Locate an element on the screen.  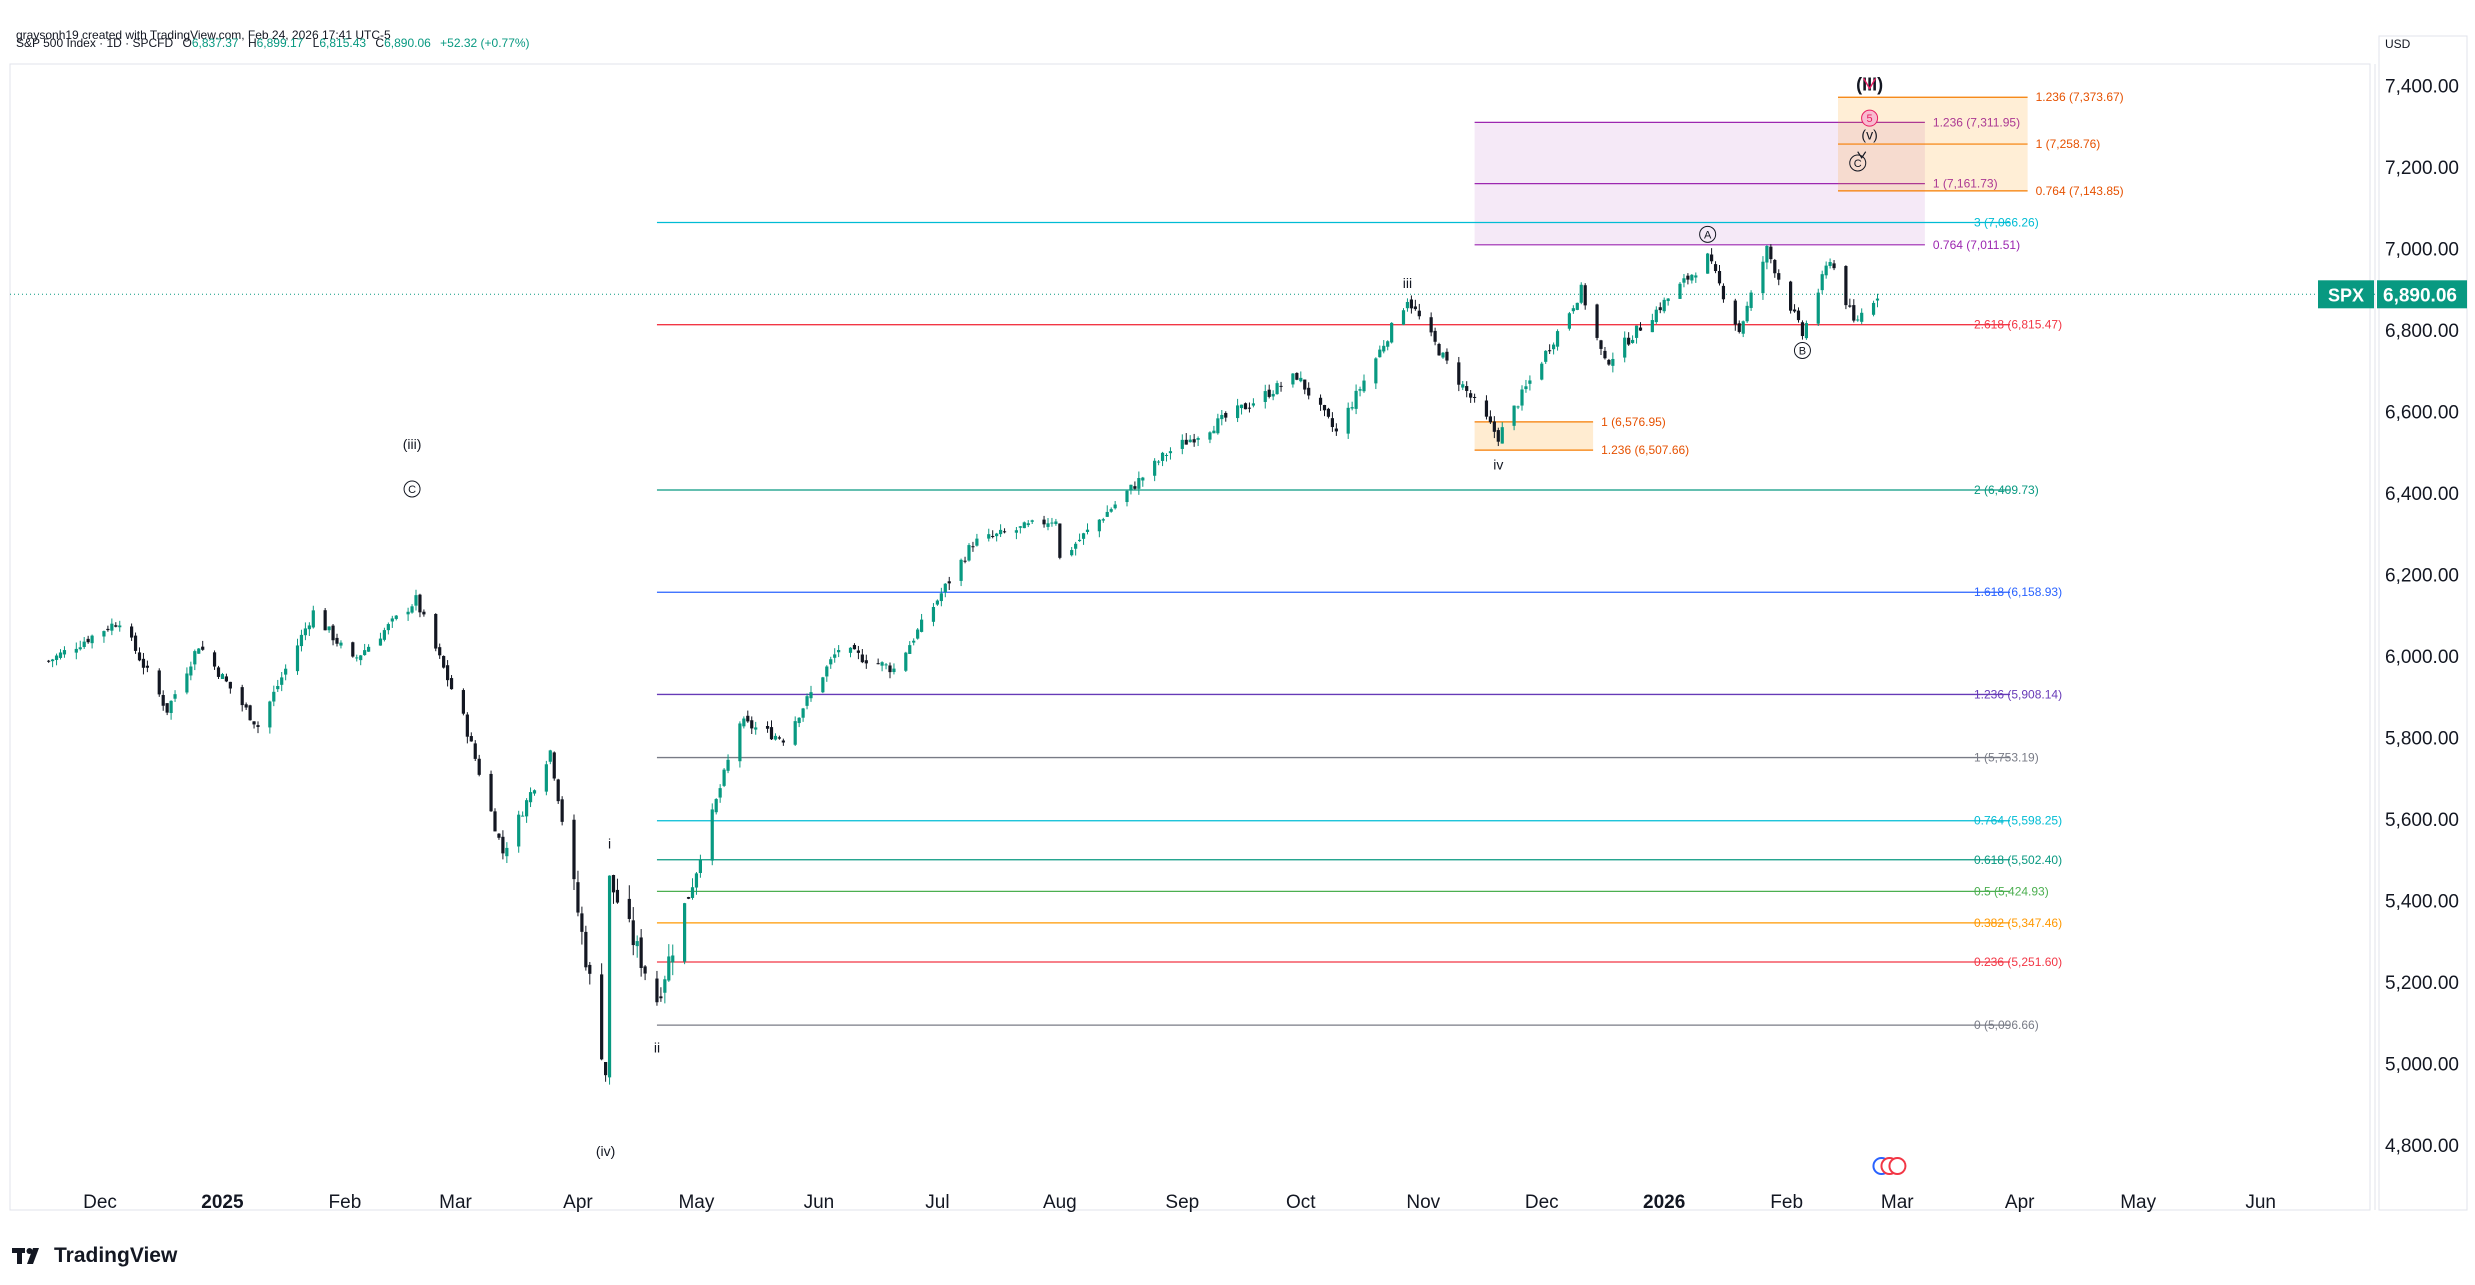
x-tick-label: Apr is located at coordinates (2020, 1202).